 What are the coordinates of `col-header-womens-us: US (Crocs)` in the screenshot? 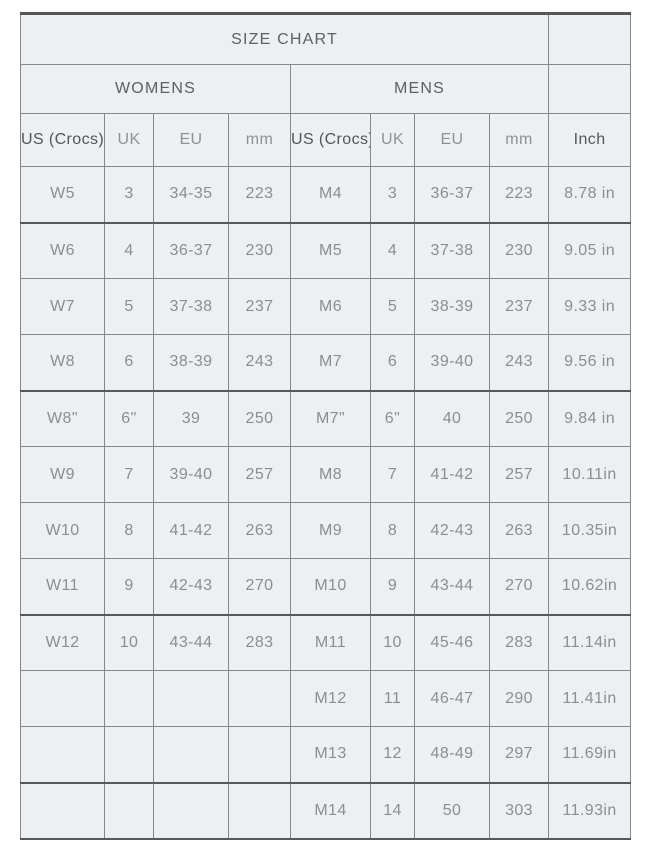 It's located at (62, 140).